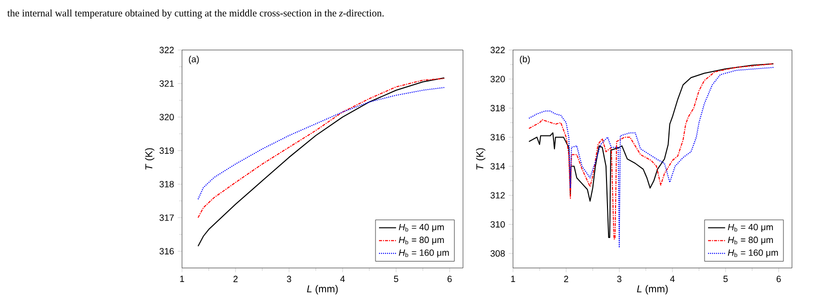 The image size is (835, 305). Describe the element at coordinates (167, 217) in the screenshot. I see `y-tick-label: 317` at that location.